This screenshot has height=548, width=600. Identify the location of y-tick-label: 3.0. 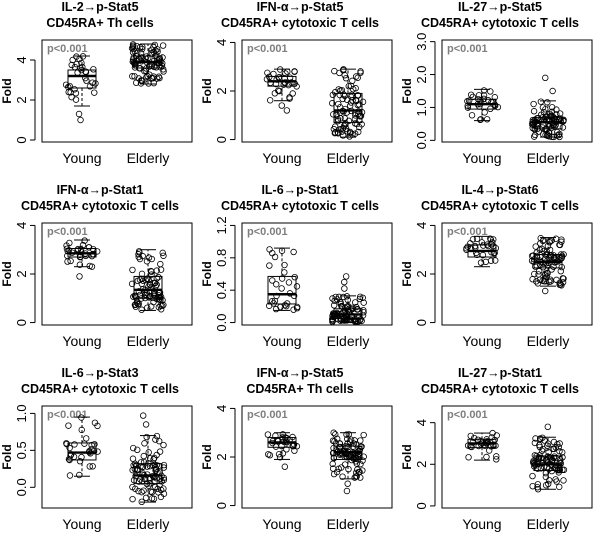
(421, 42).